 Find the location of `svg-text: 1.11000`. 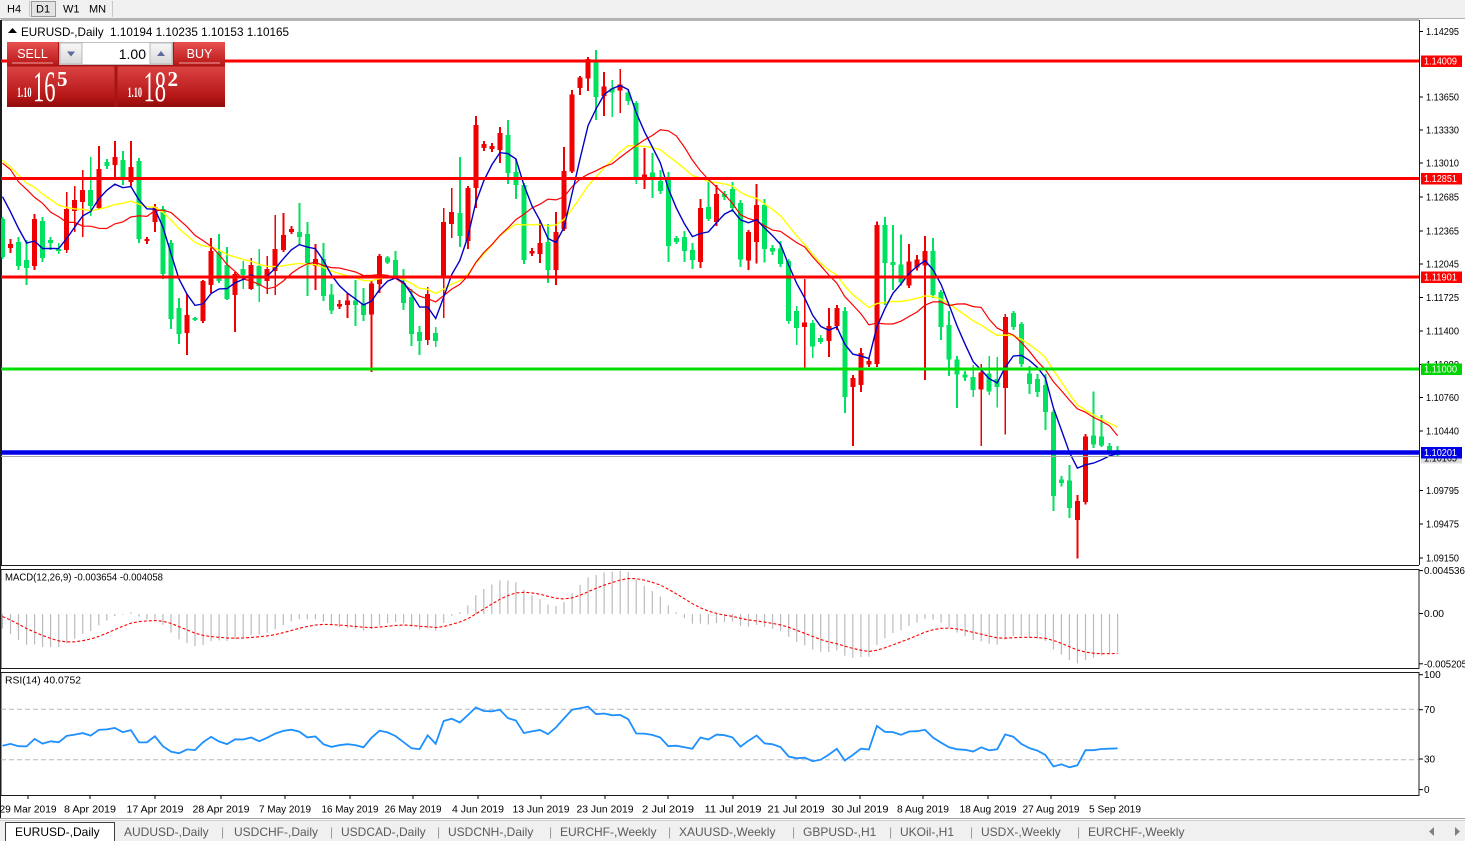

svg-text: 1.11000 is located at coordinates (1440, 370).